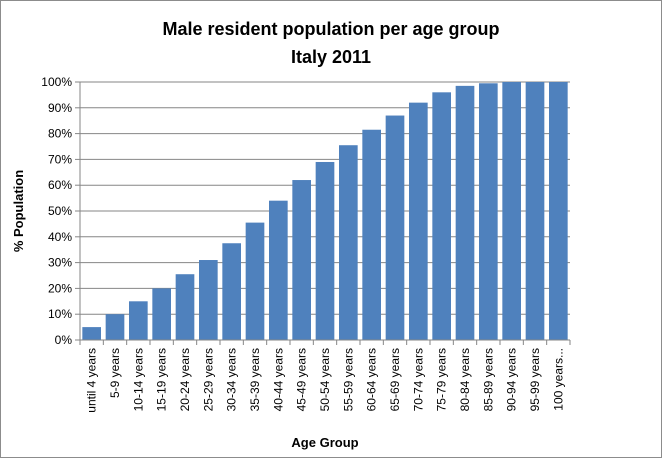  I want to click on y-tick-label: 20%, so click(60, 288).